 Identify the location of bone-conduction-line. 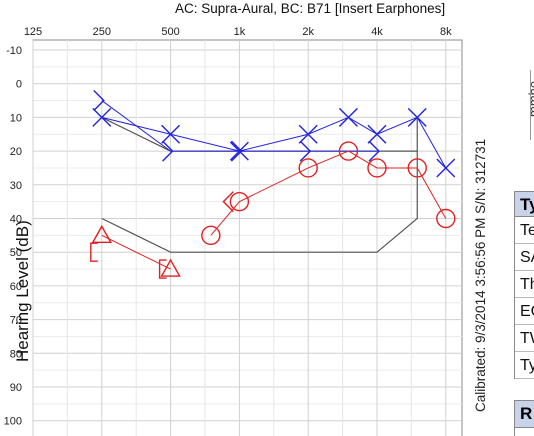
(239, 126).